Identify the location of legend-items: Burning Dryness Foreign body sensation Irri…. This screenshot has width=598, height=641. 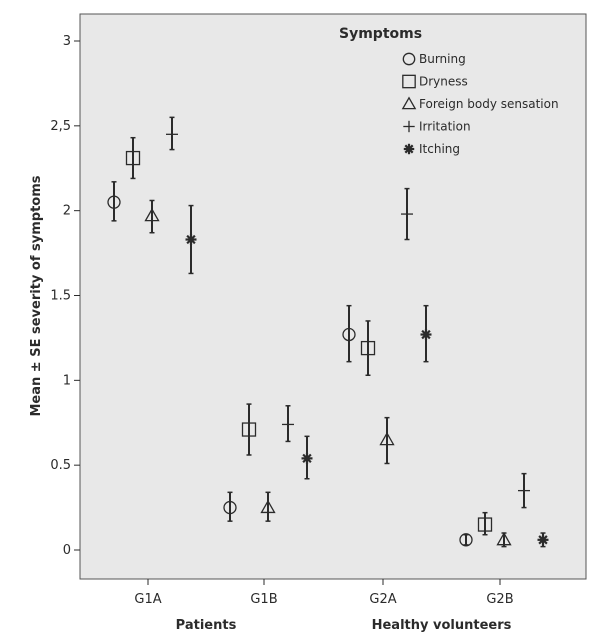
(480, 104).